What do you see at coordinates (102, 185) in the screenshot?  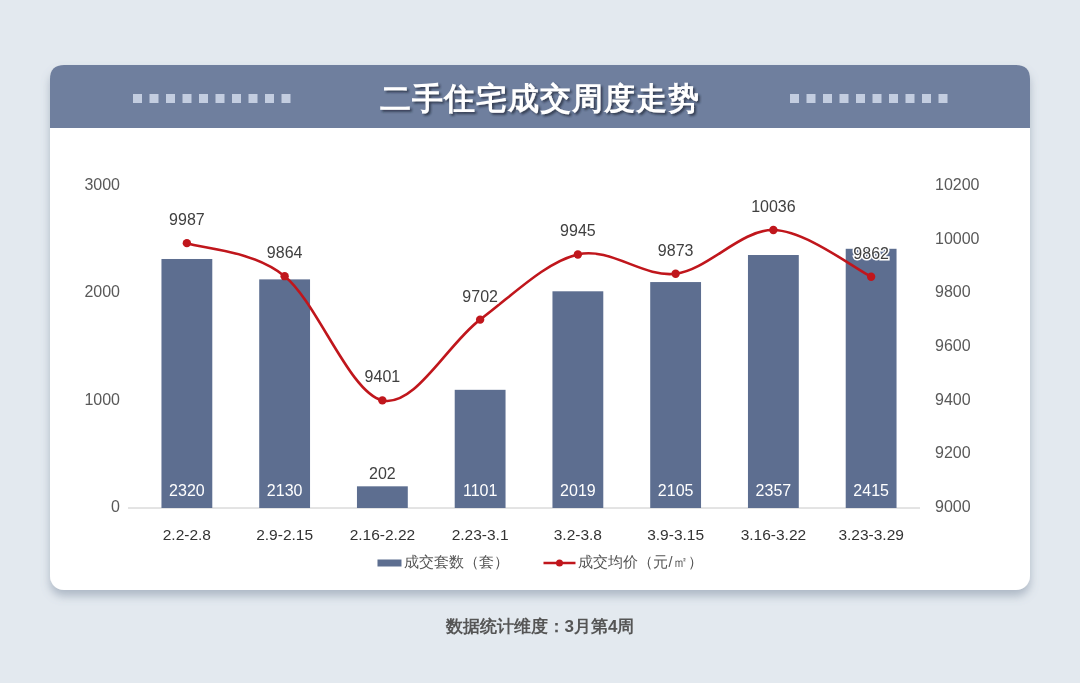 I see `y-tick-label: 3000` at bounding box center [102, 185].